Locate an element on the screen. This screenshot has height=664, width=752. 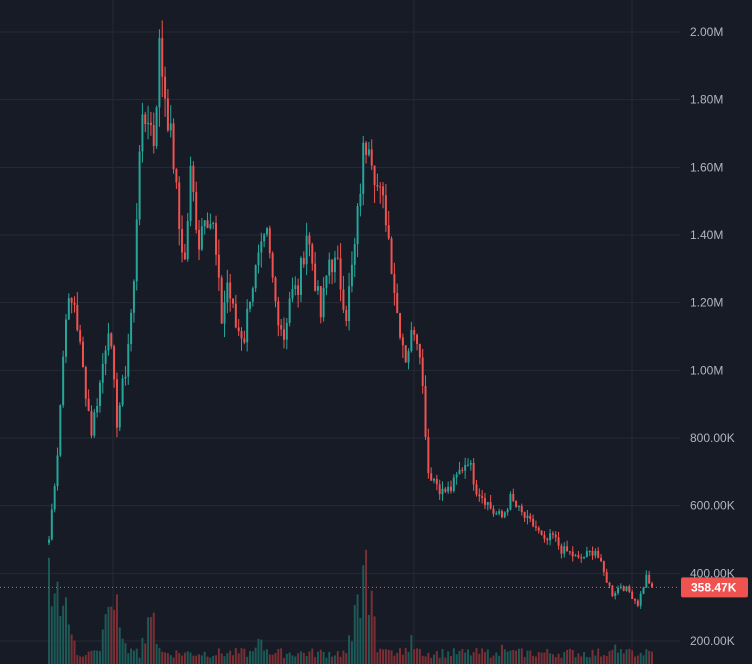
price-tick-label: 400.00K is located at coordinates (712, 573).